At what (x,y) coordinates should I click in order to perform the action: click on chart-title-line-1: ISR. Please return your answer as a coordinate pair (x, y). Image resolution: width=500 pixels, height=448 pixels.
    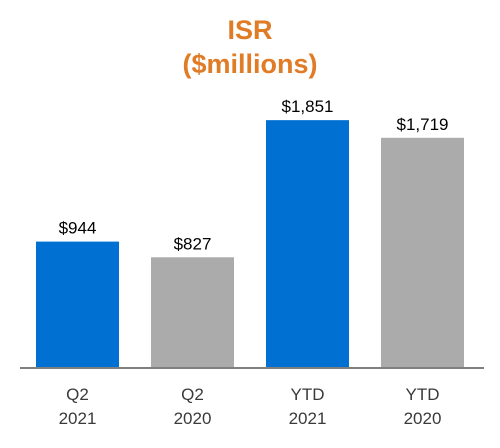
    Looking at the image, I should click on (250, 30).